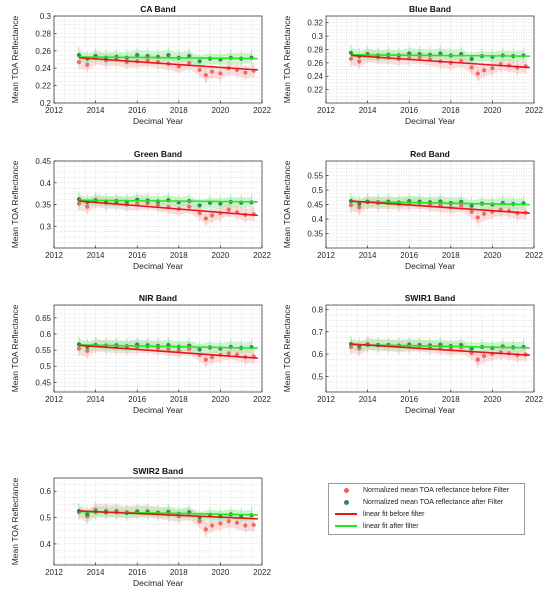  I want to click on green-line-marker-icon, so click(346, 526).